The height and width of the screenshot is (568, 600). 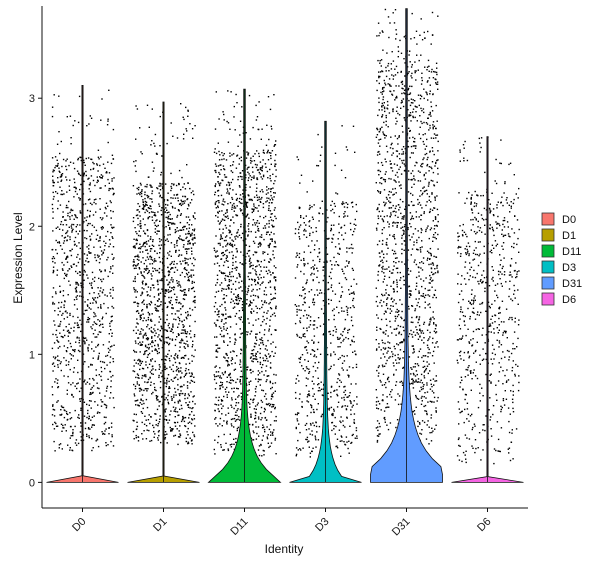 What do you see at coordinates (548, 235) in the screenshot?
I see `legend-swatch-D1` at bounding box center [548, 235].